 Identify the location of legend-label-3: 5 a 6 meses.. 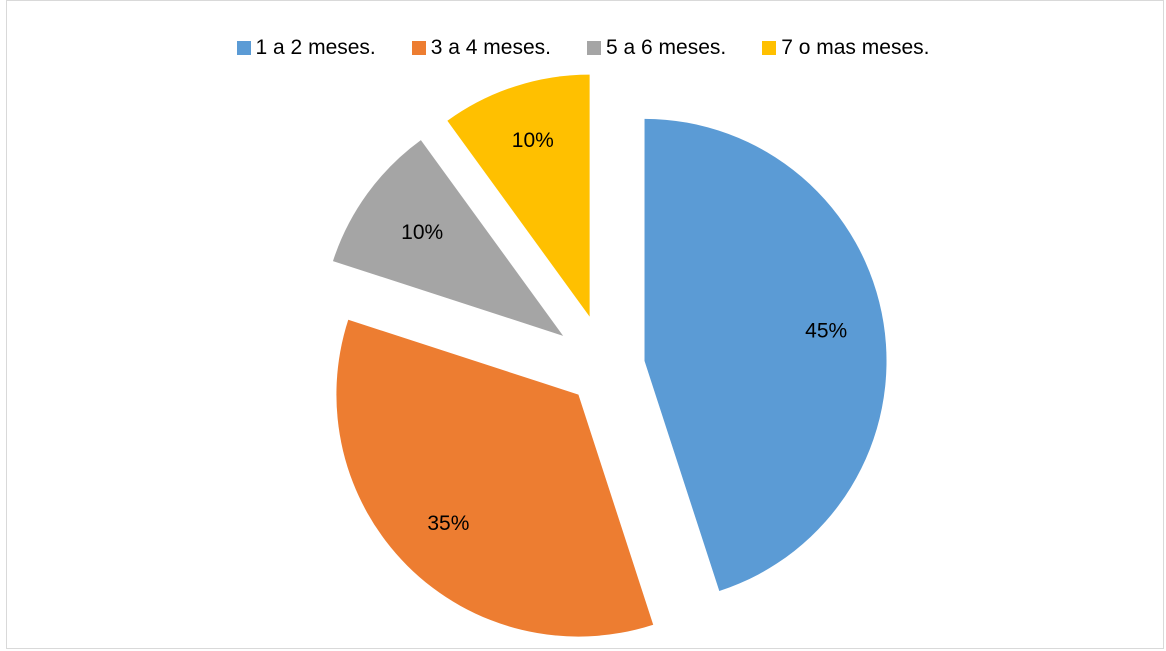
(666, 47).